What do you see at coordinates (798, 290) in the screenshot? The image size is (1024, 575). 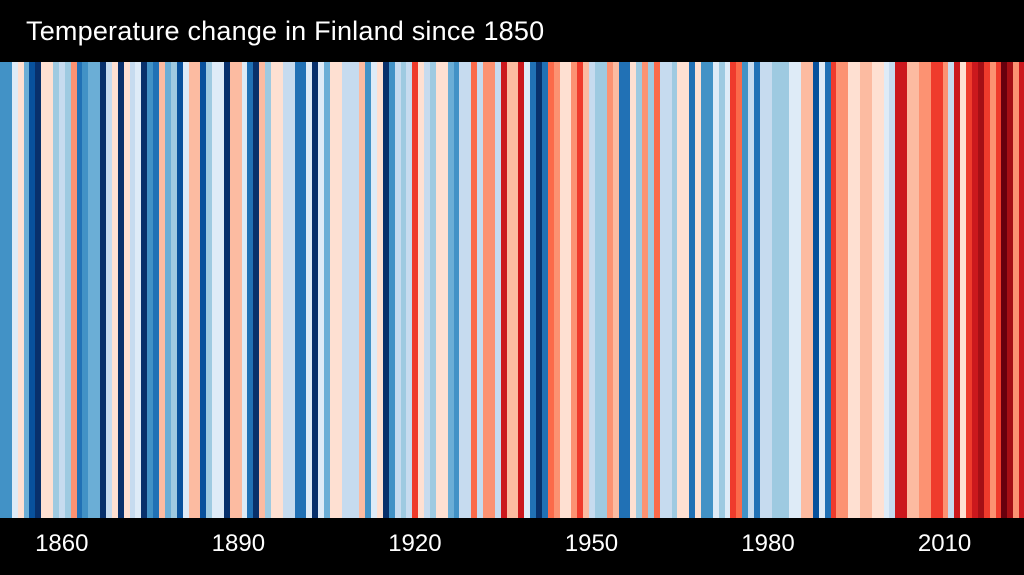 I see `stripe-1985` at bounding box center [798, 290].